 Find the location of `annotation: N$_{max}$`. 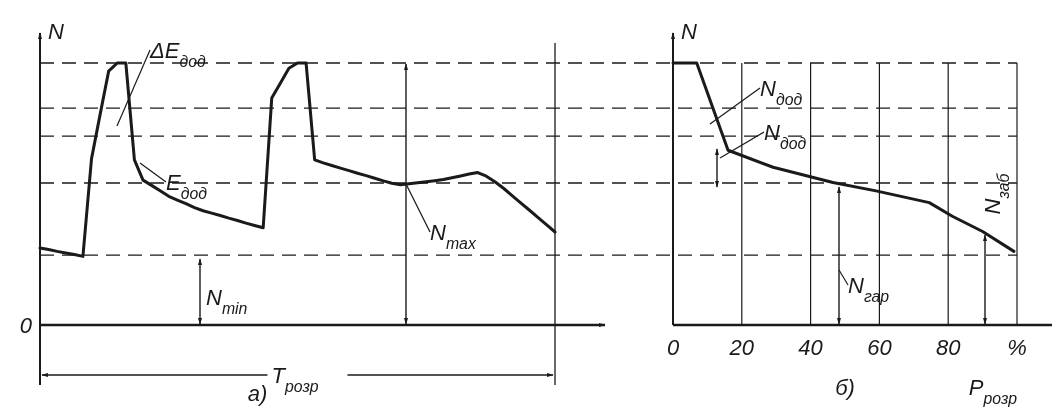

annotation: N$_{max}$ is located at coordinates (453, 236).